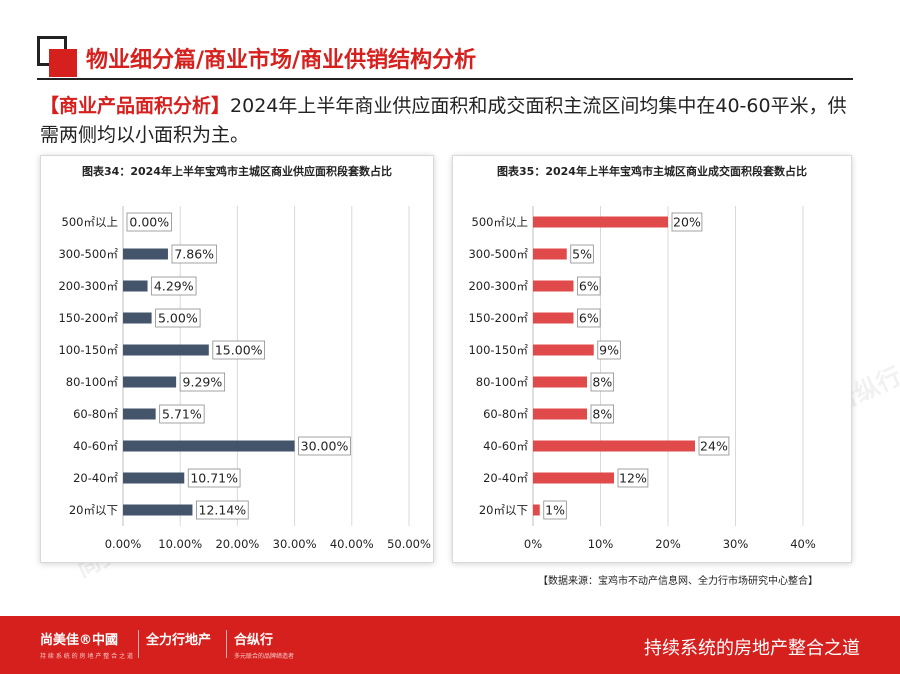 The width and height of the screenshot is (900, 674). I want to click on data-label: 24%, so click(714, 446).